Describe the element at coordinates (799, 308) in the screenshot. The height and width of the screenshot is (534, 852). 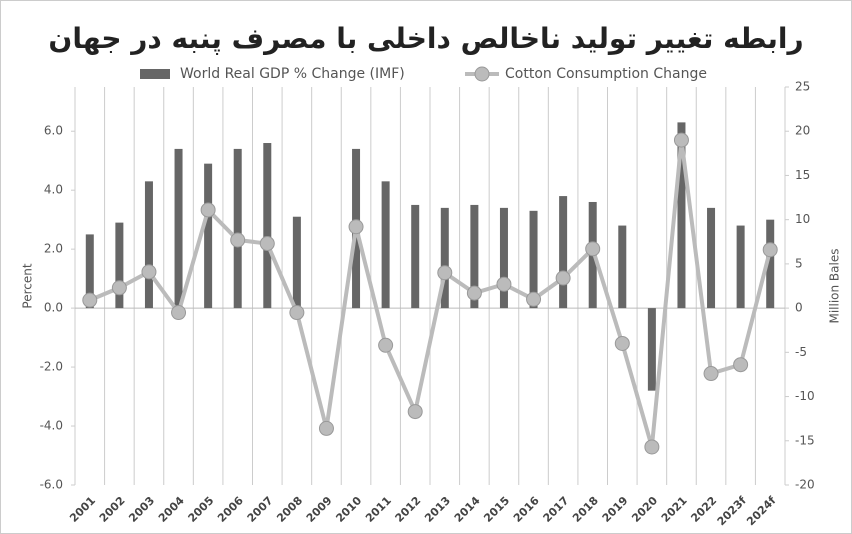
I see `y2-tick-label: 0` at that location.